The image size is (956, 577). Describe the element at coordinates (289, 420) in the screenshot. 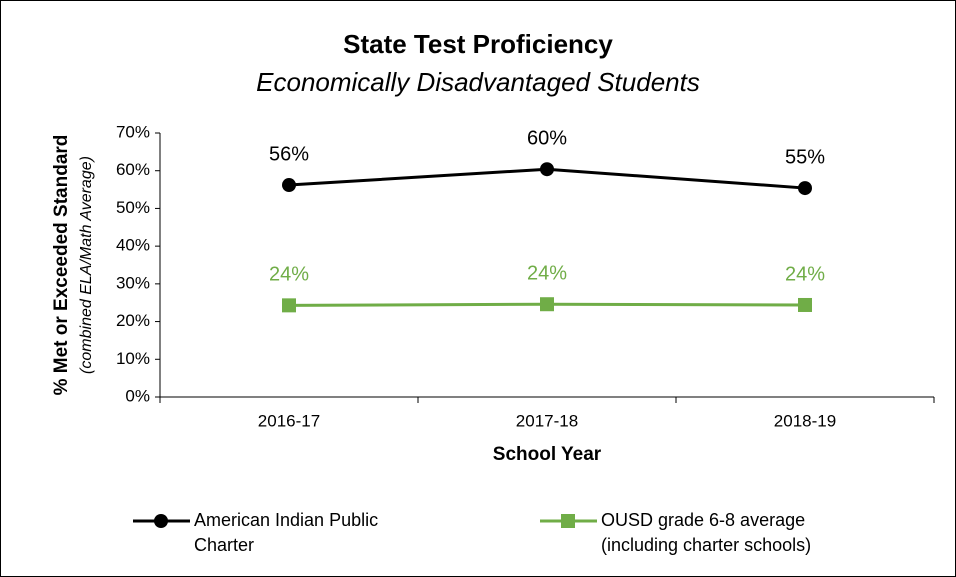

I see `x-tick-label: 2016-17` at that location.